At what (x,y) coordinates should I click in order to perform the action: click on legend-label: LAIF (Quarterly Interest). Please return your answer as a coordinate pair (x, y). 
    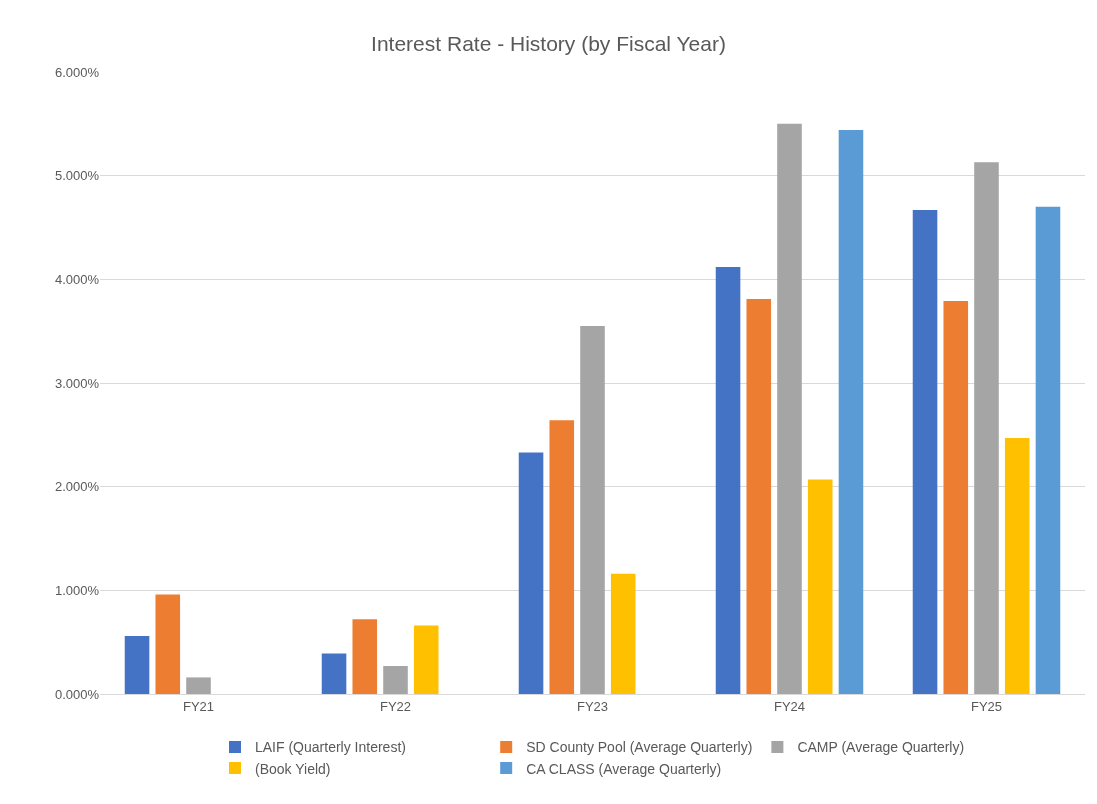
    Looking at the image, I should click on (330, 747).